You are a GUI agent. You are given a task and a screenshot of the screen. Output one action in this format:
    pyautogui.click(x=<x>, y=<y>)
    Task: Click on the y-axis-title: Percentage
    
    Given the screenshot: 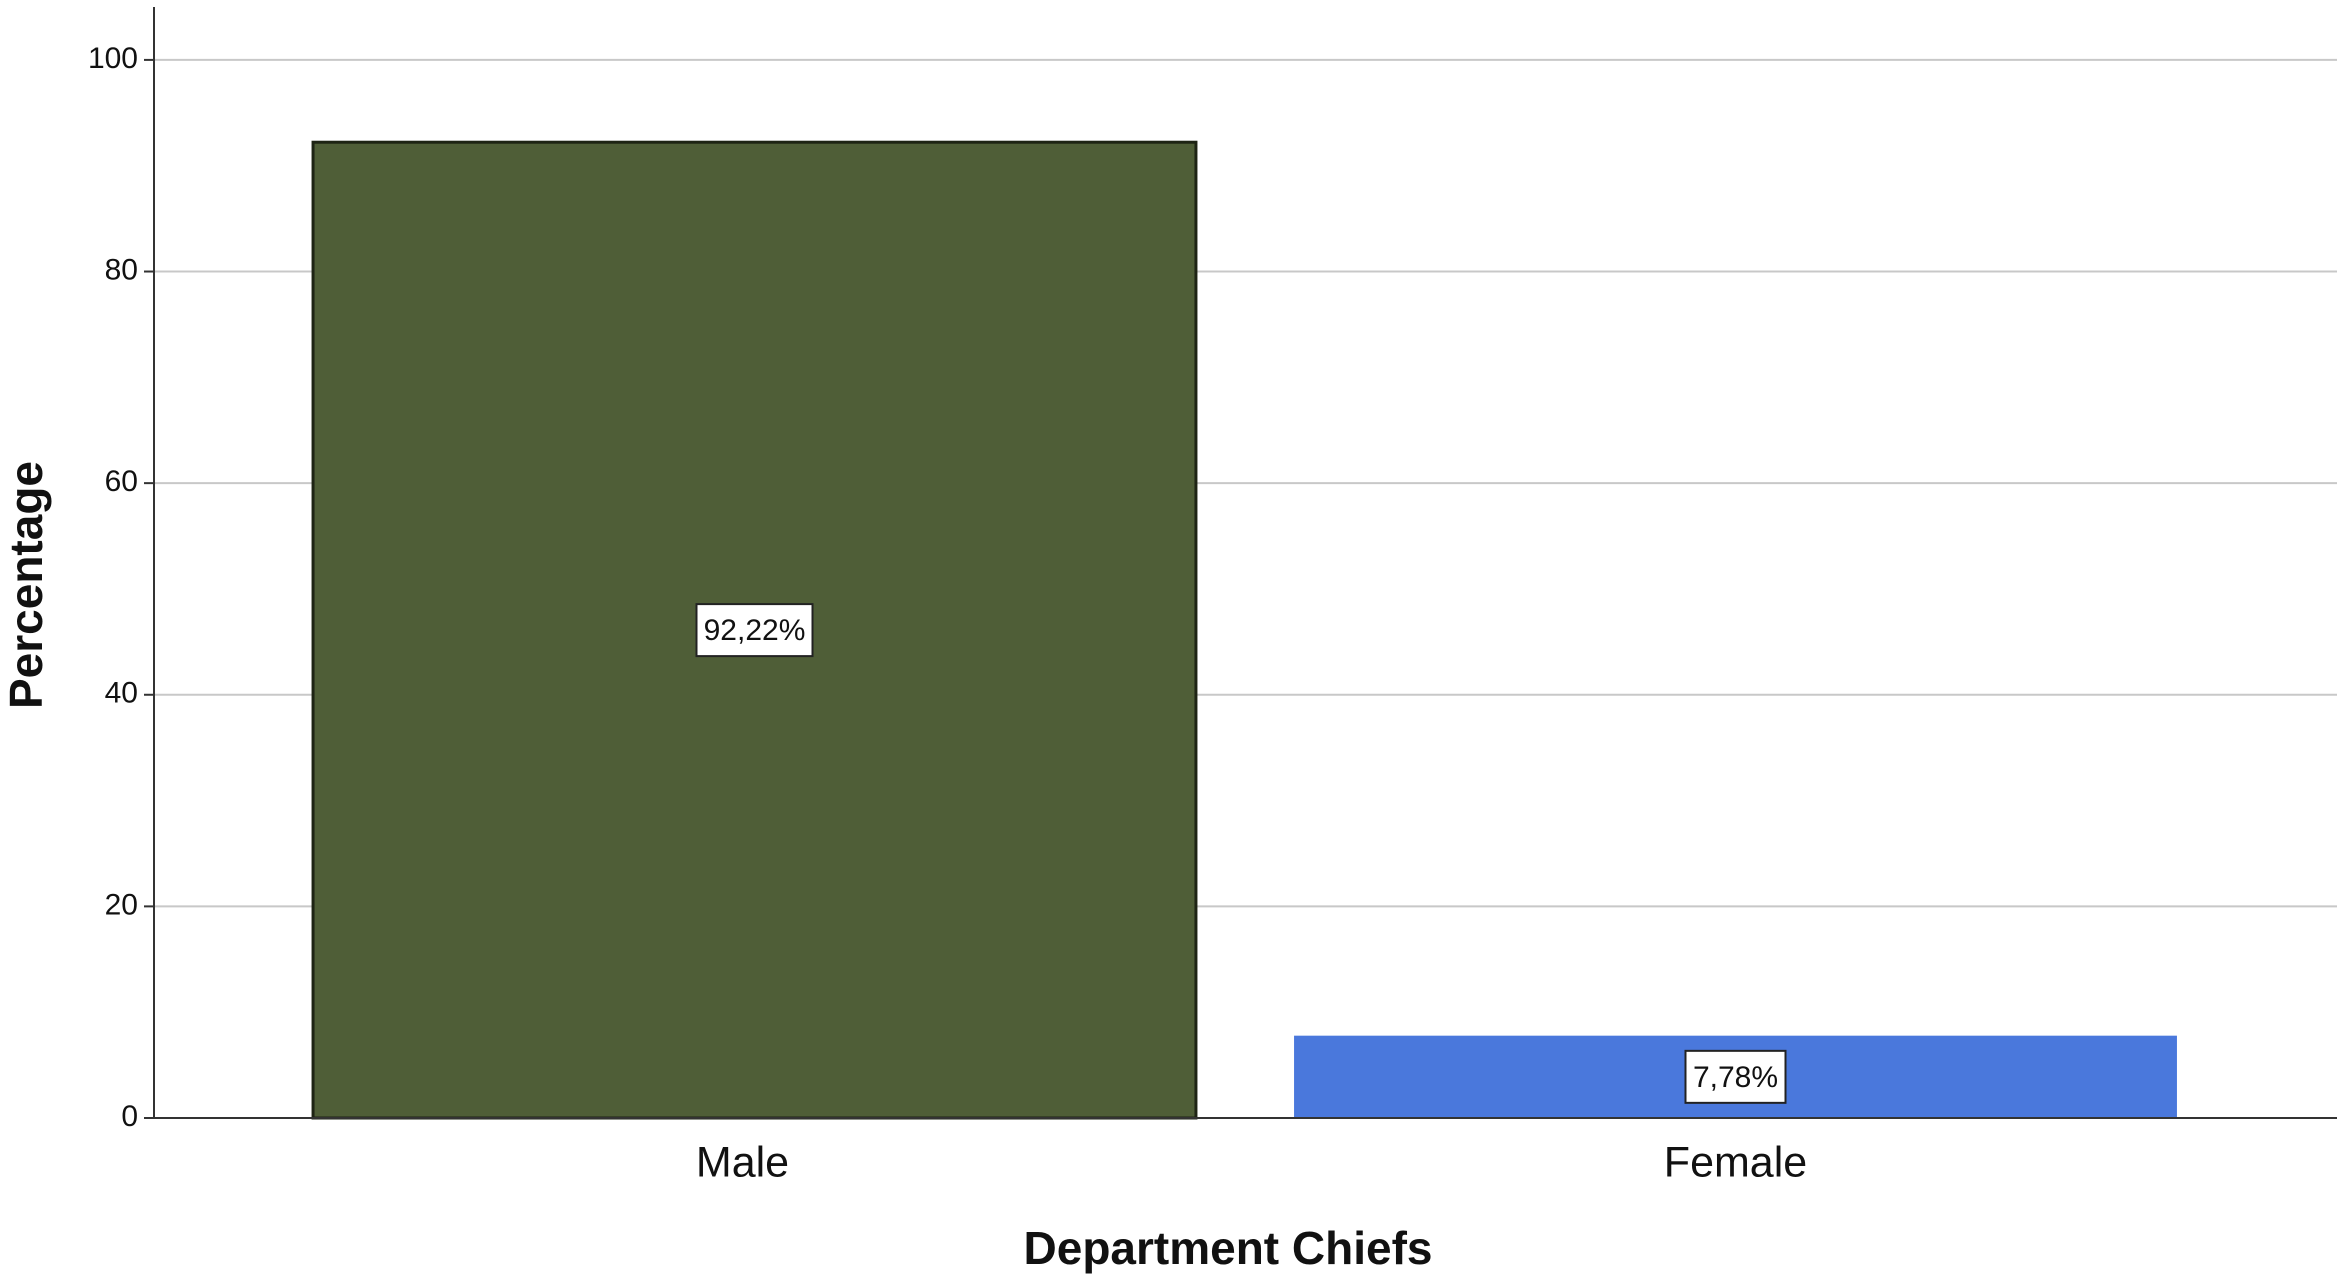 What is the action you would take?
    pyautogui.click(x=26, y=585)
    